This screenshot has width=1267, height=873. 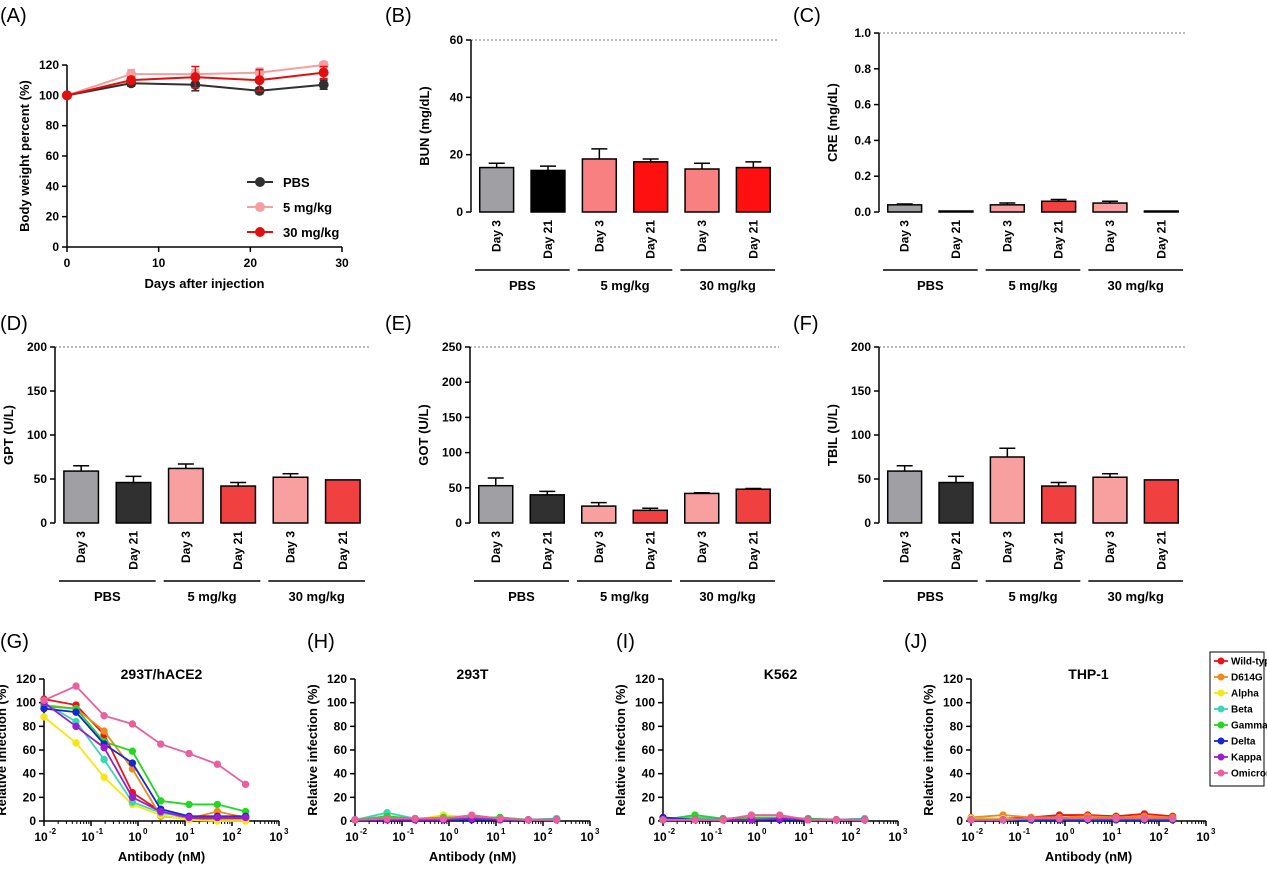 I want to click on legend-label: Beta, so click(x=1242, y=710).